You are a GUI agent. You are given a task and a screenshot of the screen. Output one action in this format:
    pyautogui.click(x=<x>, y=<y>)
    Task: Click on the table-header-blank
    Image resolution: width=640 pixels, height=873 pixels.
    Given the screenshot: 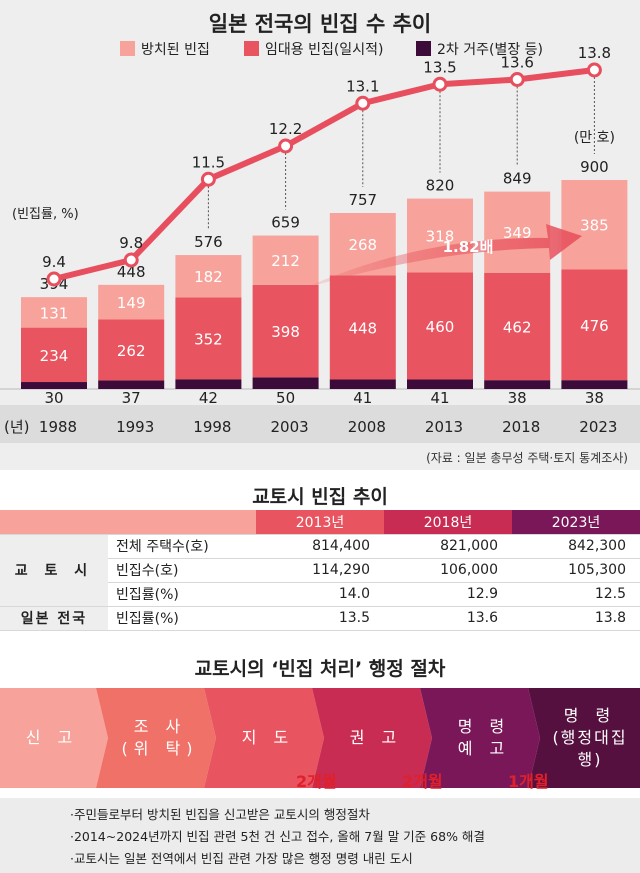 What is the action you would take?
    pyautogui.click(x=128, y=522)
    